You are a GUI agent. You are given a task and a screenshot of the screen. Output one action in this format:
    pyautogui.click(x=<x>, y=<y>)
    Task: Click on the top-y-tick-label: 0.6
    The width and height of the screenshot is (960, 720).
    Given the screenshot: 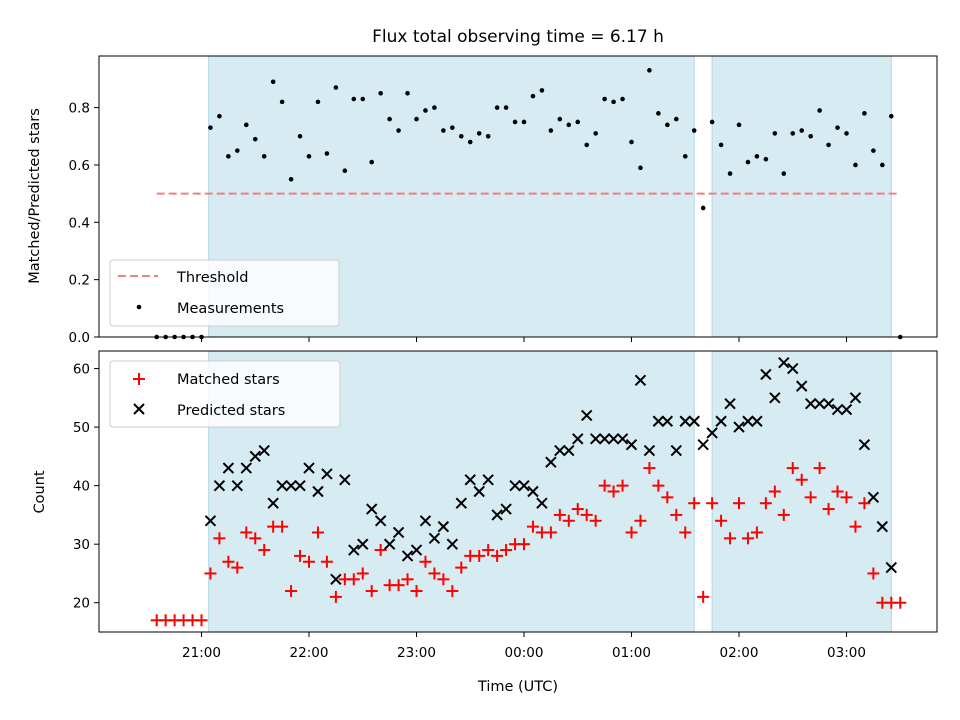 What is the action you would take?
    pyautogui.click(x=79, y=166)
    